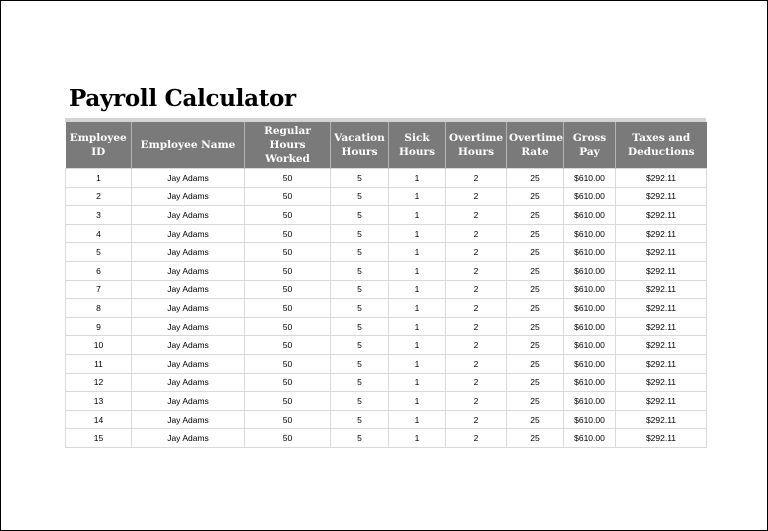 The width and height of the screenshot is (768, 531). What do you see at coordinates (98, 326) in the screenshot?
I see `employee-id-cell: 9` at bounding box center [98, 326].